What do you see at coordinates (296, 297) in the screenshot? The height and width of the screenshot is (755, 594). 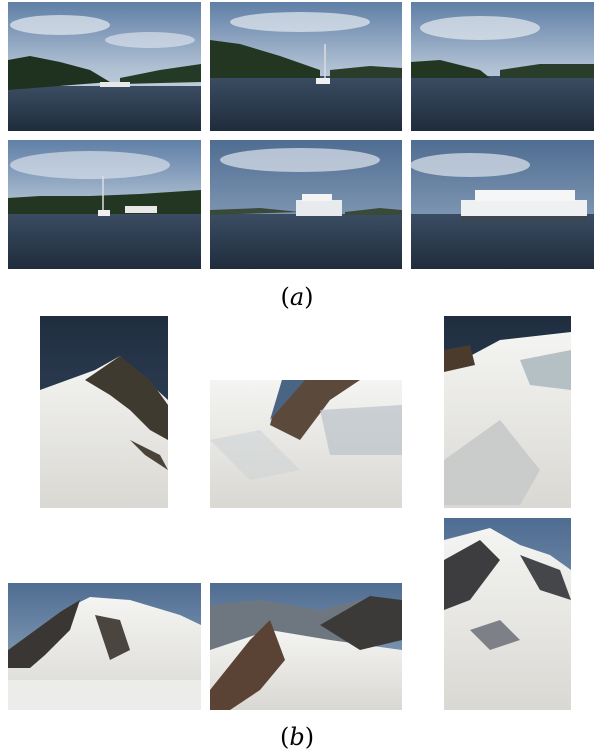 I see `panel-label: (a)` at bounding box center [296, 297].